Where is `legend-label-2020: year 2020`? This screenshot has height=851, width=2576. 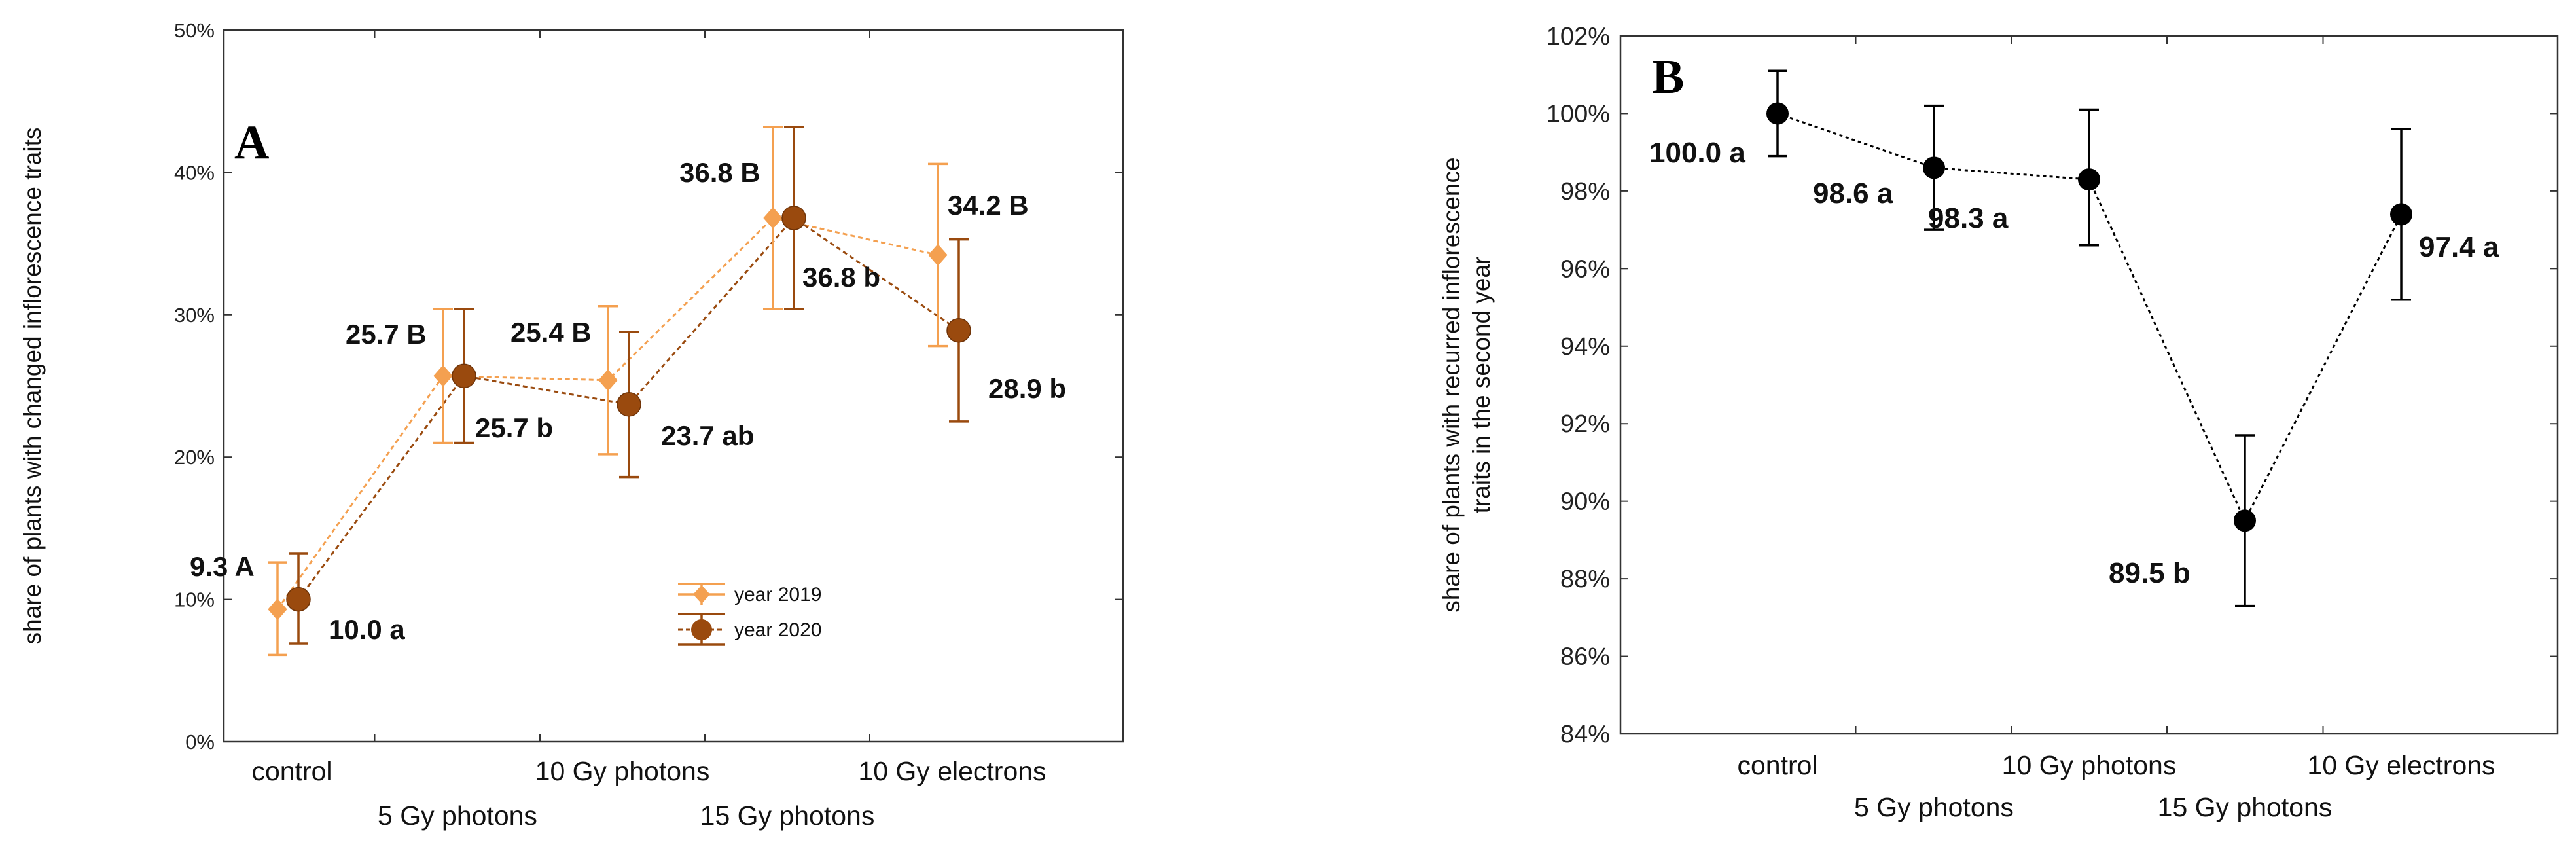
legend-label-2020: year 2020 is located at coordinates (777, 630).